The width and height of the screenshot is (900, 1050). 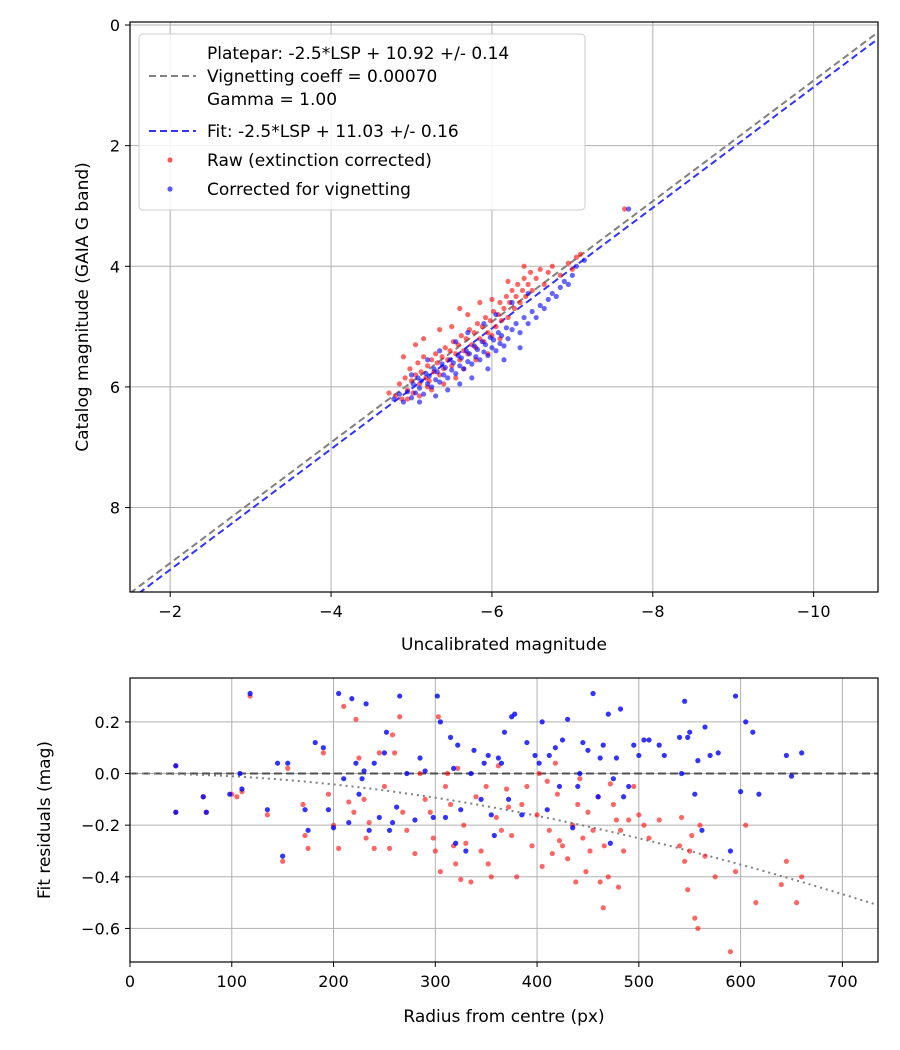 What do you see at coordinates (319, 161) in the screenshot?
I see `legend-raw-text: Raw (extinction corrected)` at bounding box center [319, 161].